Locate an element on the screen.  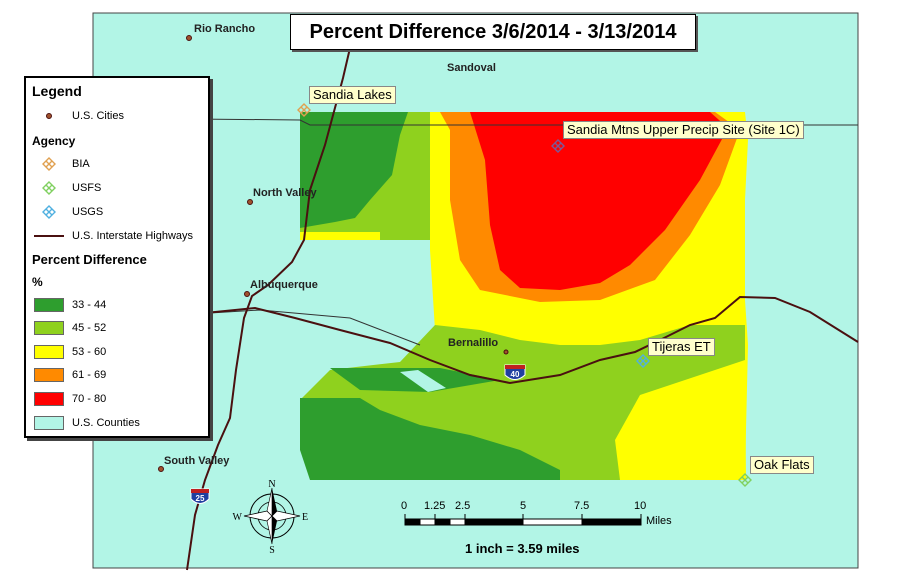
legend-item-usfs: USFS is located at coordinates (67, 188).